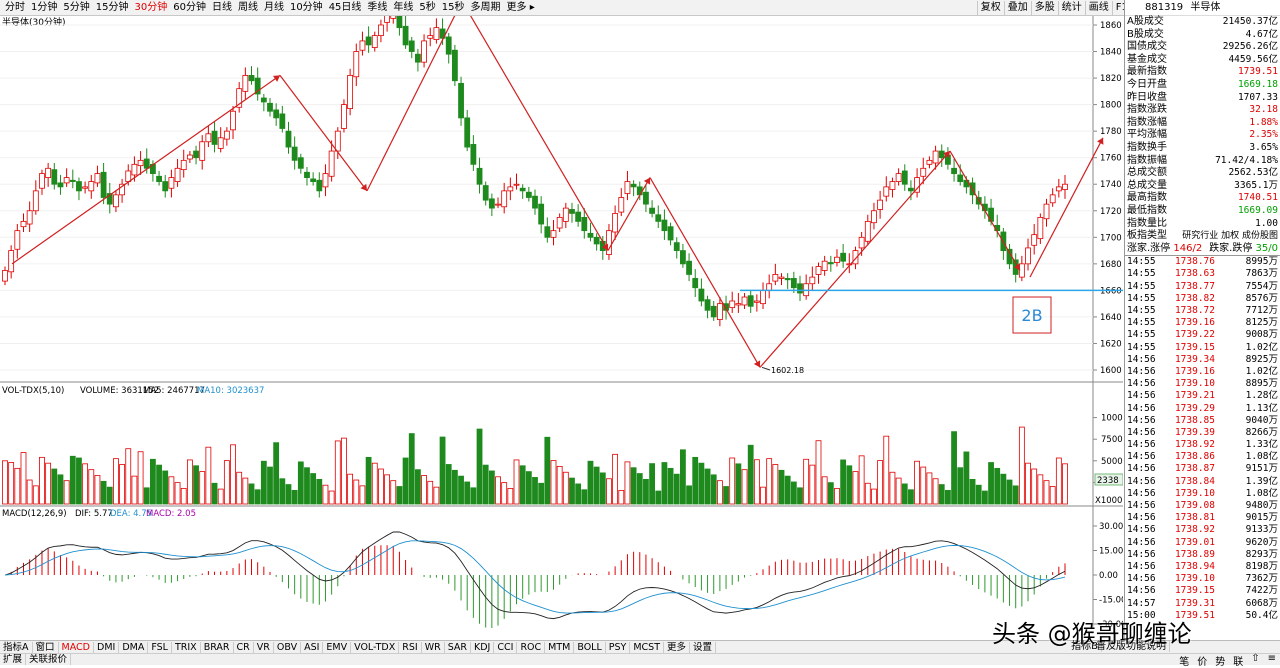 Image resolution: width=1280 pixels, height=668 pixels. Describe the element at coordinates (134, 647) in the screenshot. I see `indicator-tab-4: DMA` at that location.